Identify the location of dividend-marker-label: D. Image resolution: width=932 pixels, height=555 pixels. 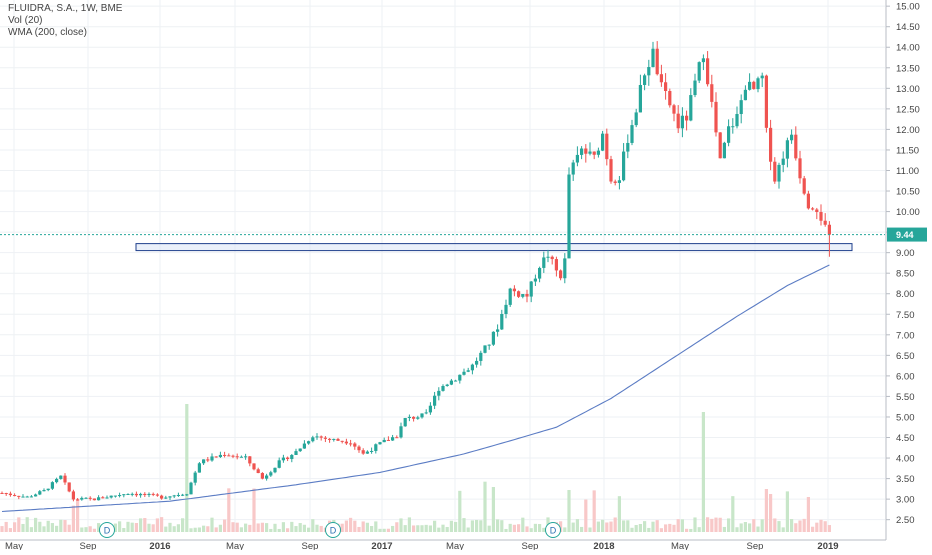
(107, 531).